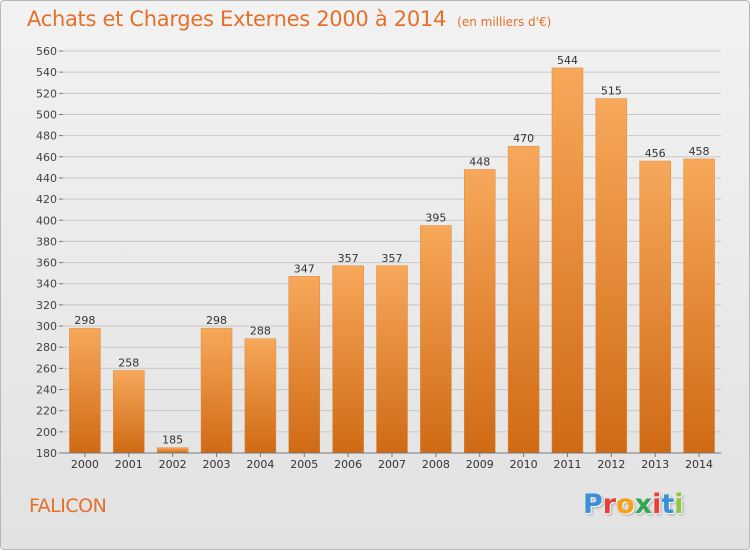  What do you see at coordinates (699, 464) in the screenshot?
I see `x-tick-label-2014: 2014` at bounding box center [699, 464].